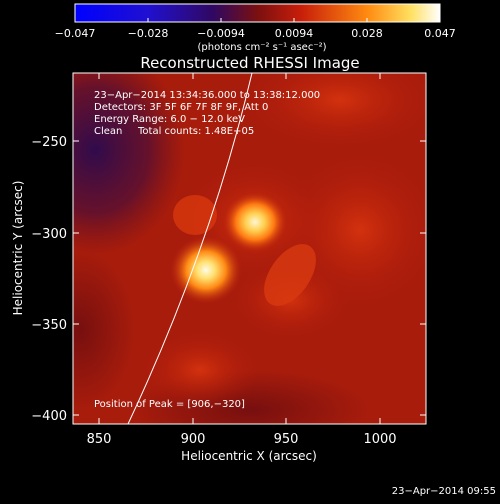  What do you see at coordinates (249, 456) in the screenshot?
I see `x-axis-label: Heliocentric X (arcsec)` at bounding box center [249, 456].